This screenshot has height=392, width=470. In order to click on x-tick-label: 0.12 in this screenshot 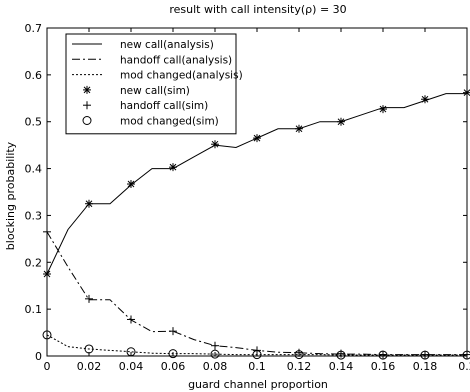, I will do `click(299, 366)`.